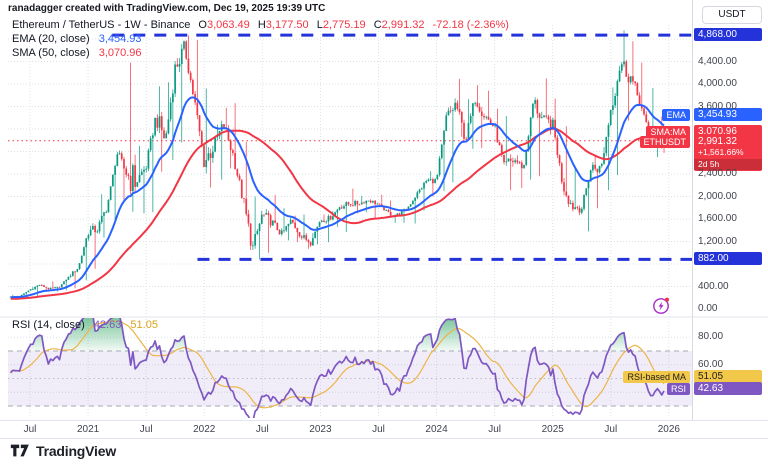 The width and height of the screenshot is (768, 467). I want to click on flash-icon-button, so click(661, 305).